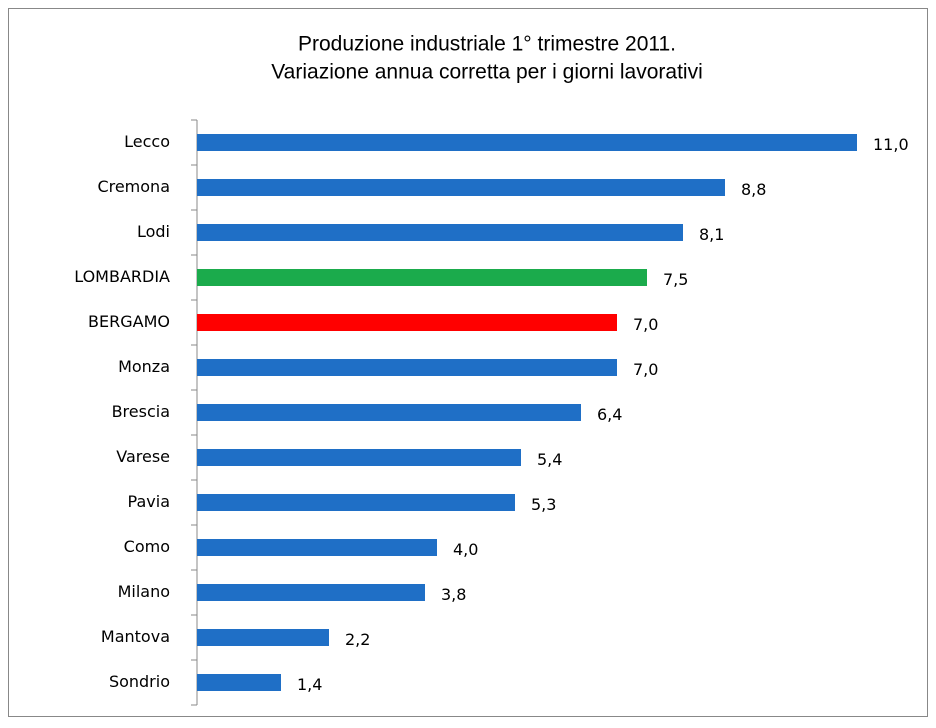 The height and width of the screenshot is (728, 936). Describe the element at coordinates (141, 411) in the screenshot. I see `category-label: Brescia` at that location.